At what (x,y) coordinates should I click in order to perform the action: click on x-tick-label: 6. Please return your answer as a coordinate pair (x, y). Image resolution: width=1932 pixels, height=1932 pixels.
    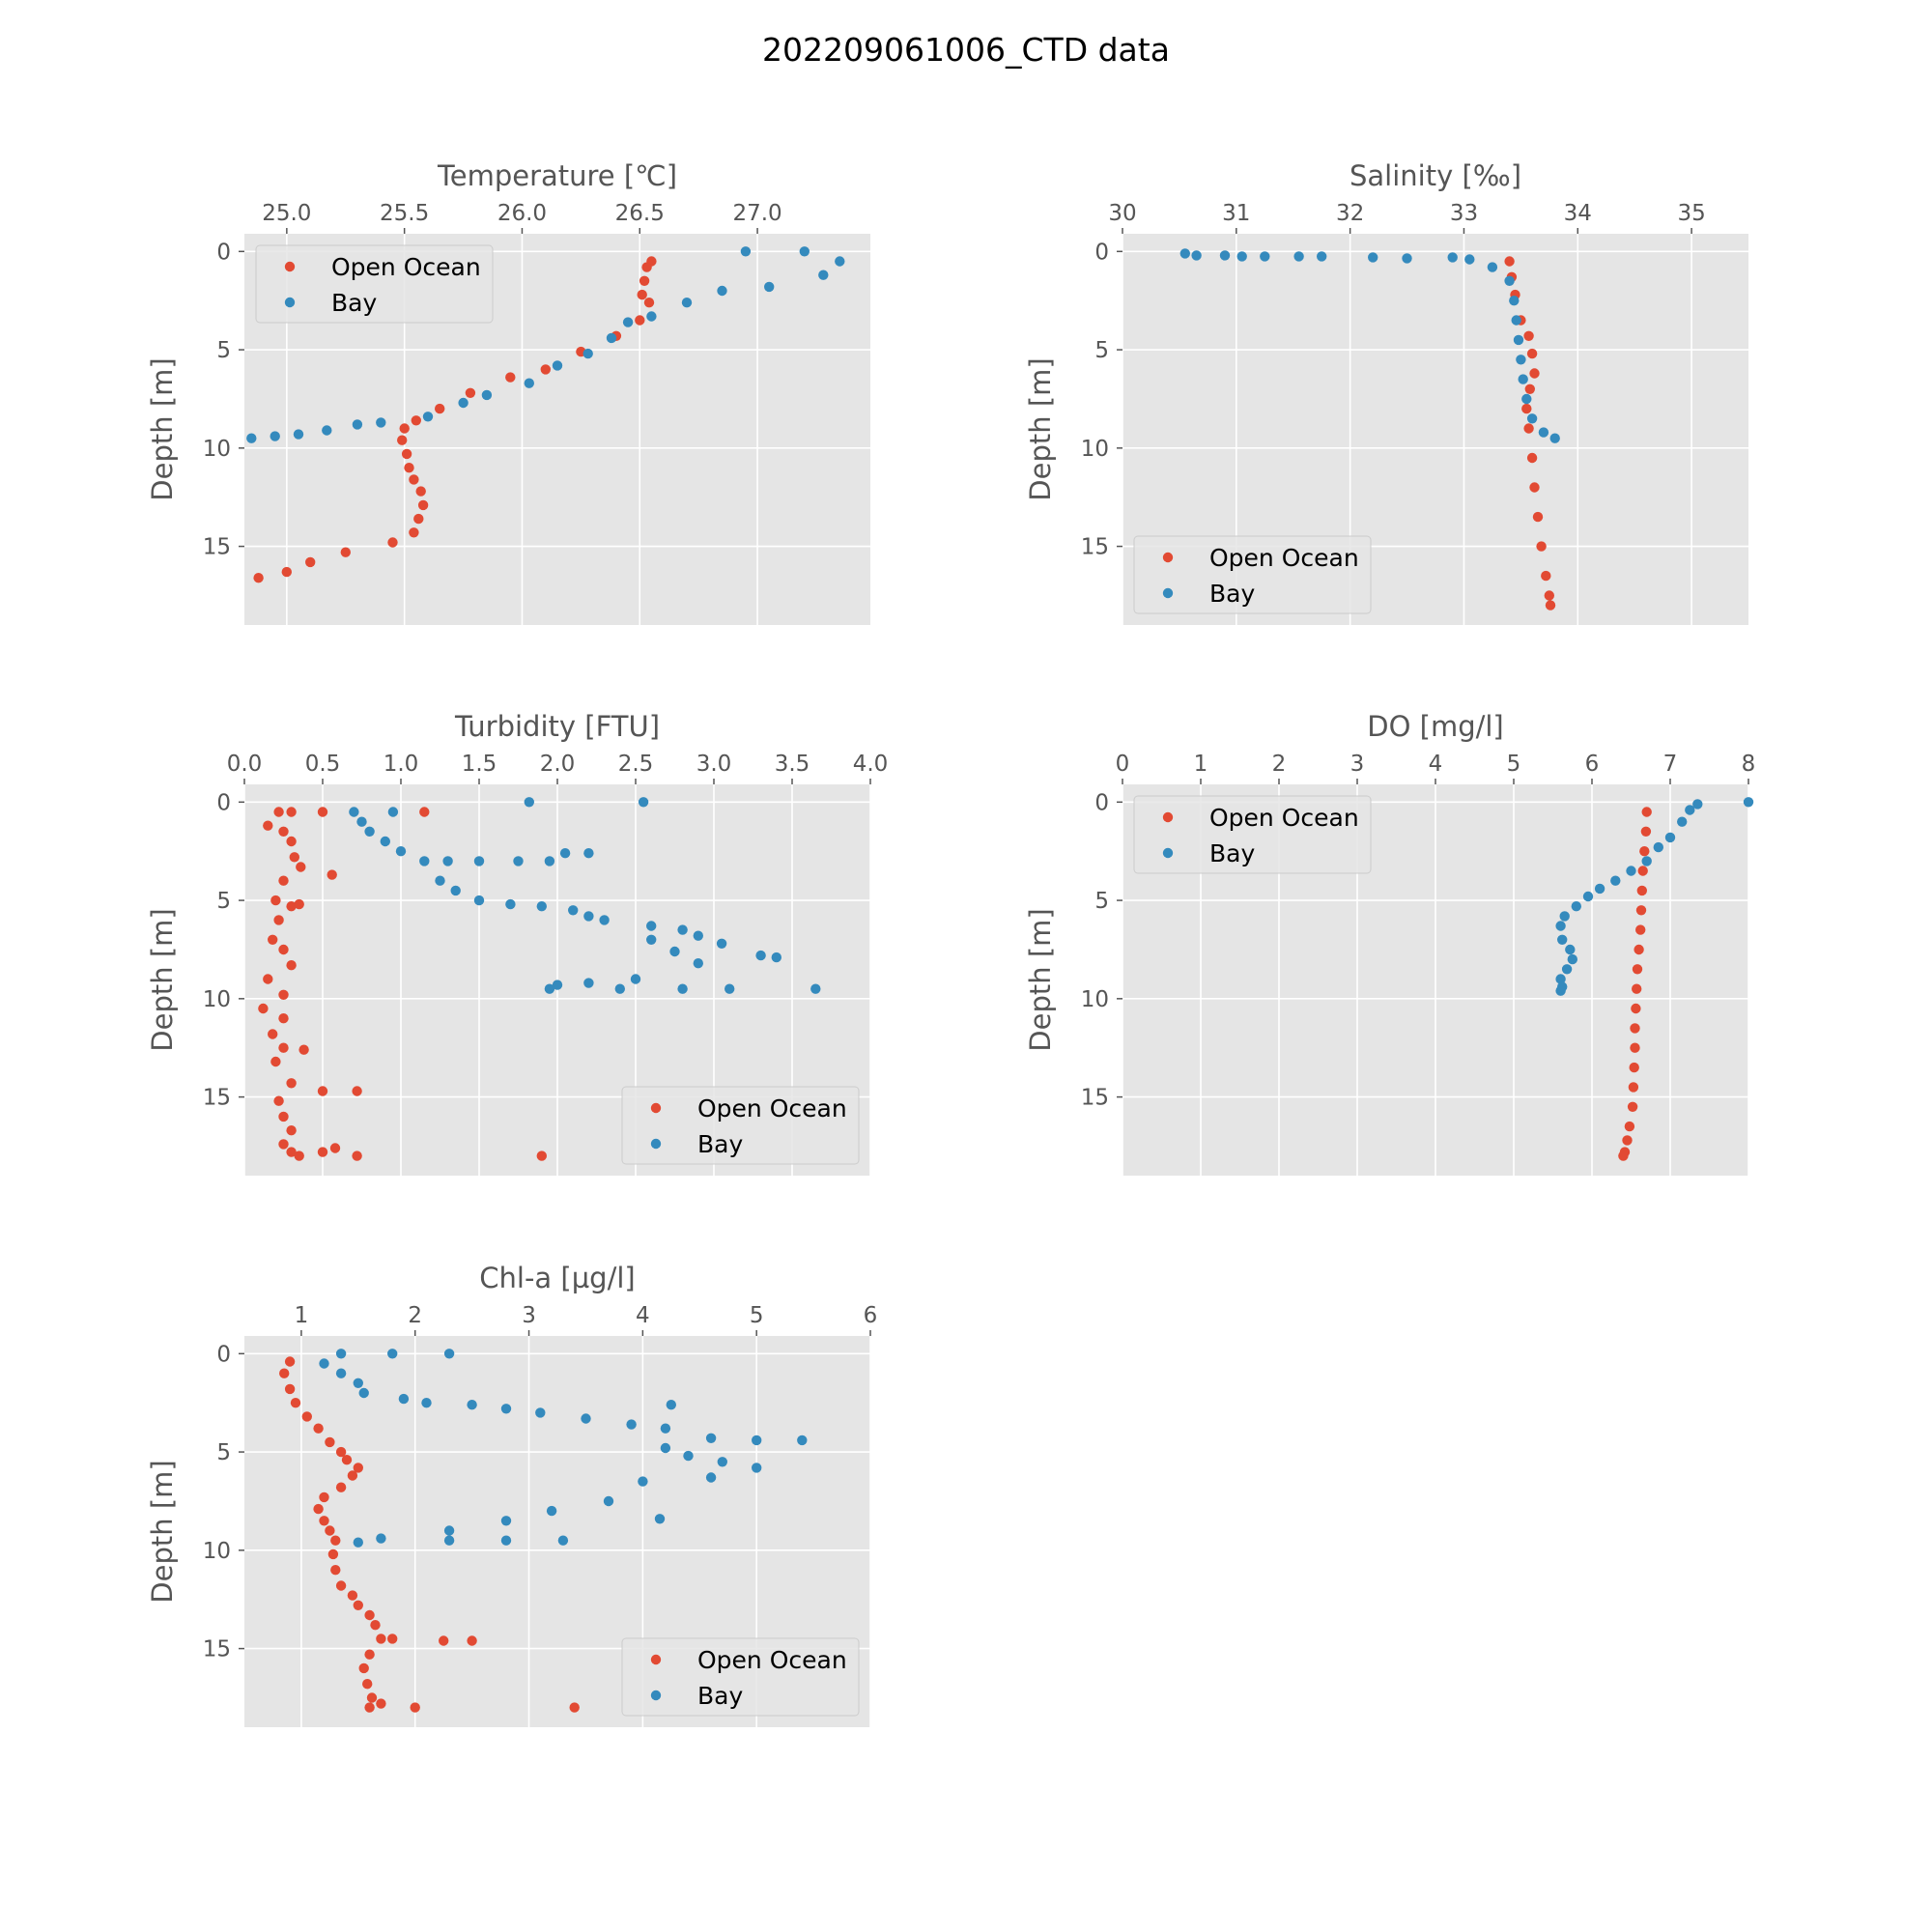
    Looking at the image, I should click on (871, 1315).